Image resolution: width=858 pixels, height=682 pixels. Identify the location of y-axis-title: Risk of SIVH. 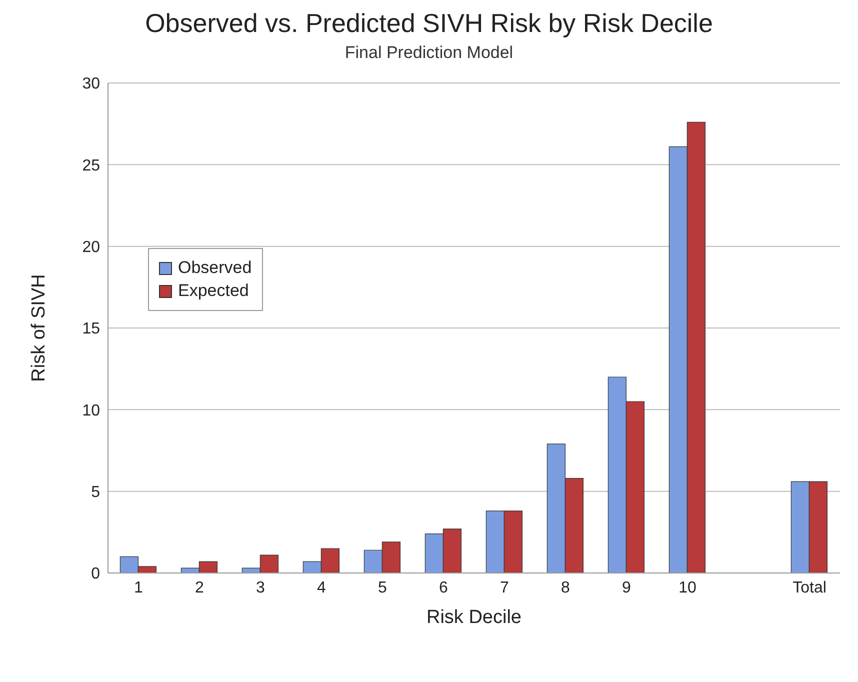
(39, 328).